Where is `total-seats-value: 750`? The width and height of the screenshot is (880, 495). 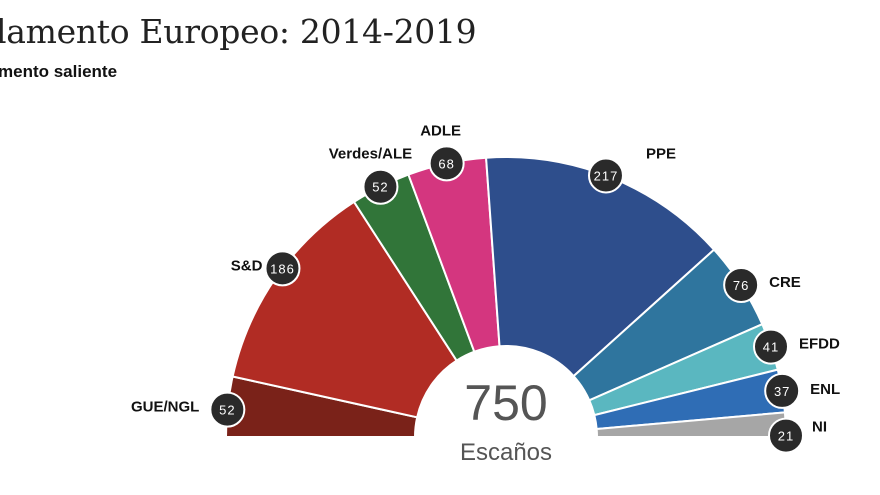
total-seats-value: 750 is located at coordinates (505, 403).